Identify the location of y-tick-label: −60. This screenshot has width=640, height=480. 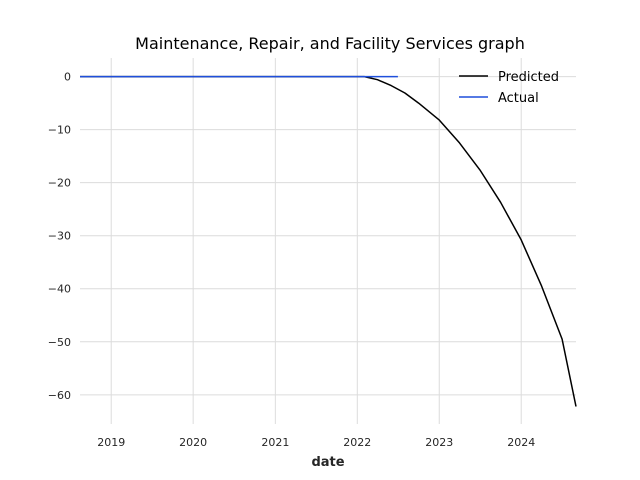
(59, 395).